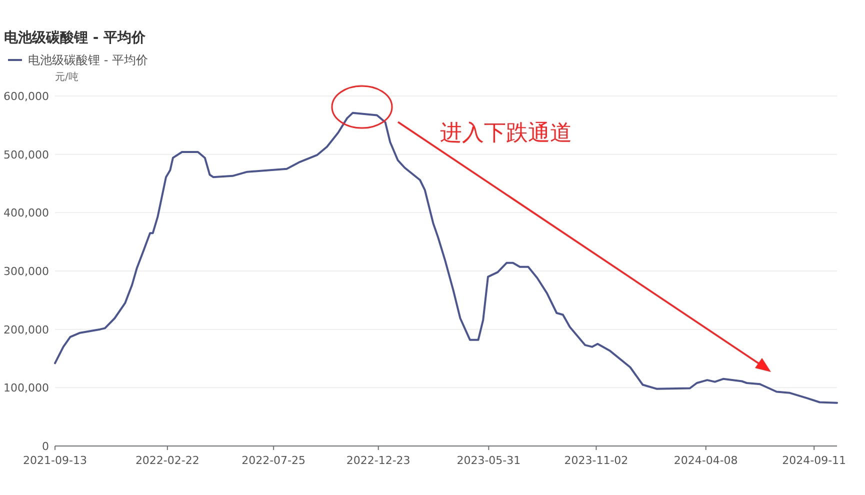 The height and width of the screenshot is (495, 865). I want to click on y-tick-label: 600,000, so click(26, 96).